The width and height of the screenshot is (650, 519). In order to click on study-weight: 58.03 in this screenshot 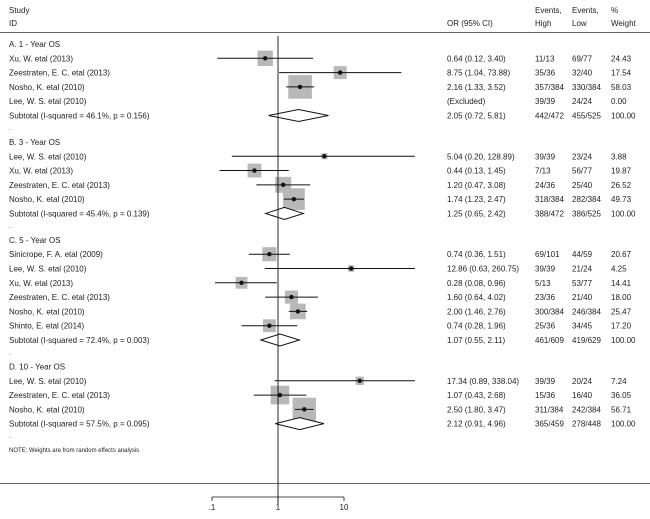, I will do `click(621, 87)`.